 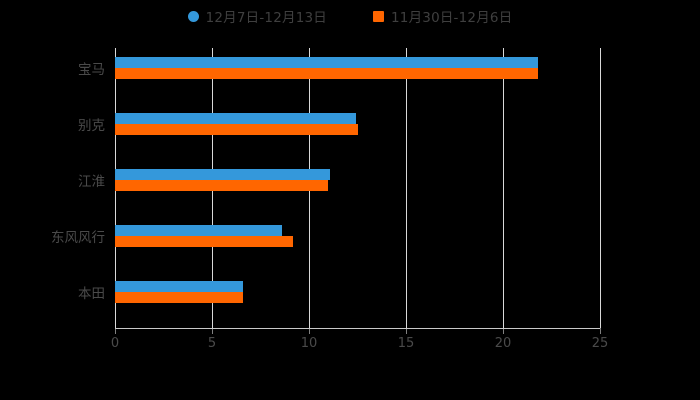 What do you see at coordinates (503, 343) in the screenshot?
I see `x-tick-label: 20` at bounding box center [503, 343].